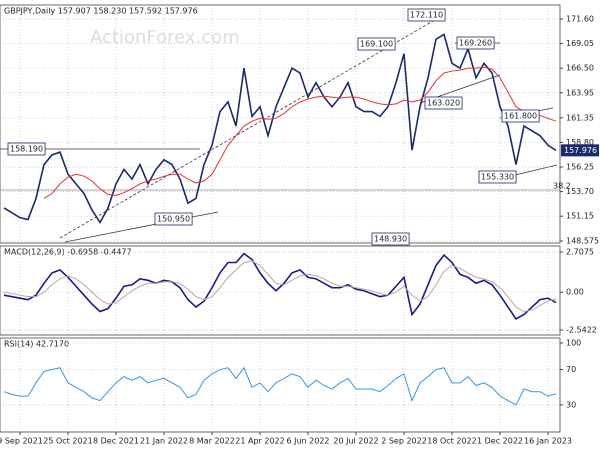 Image resolution: width=600 pixels, height=450 pixels. I want to click on annotation: 38.2, so click(562, 186).